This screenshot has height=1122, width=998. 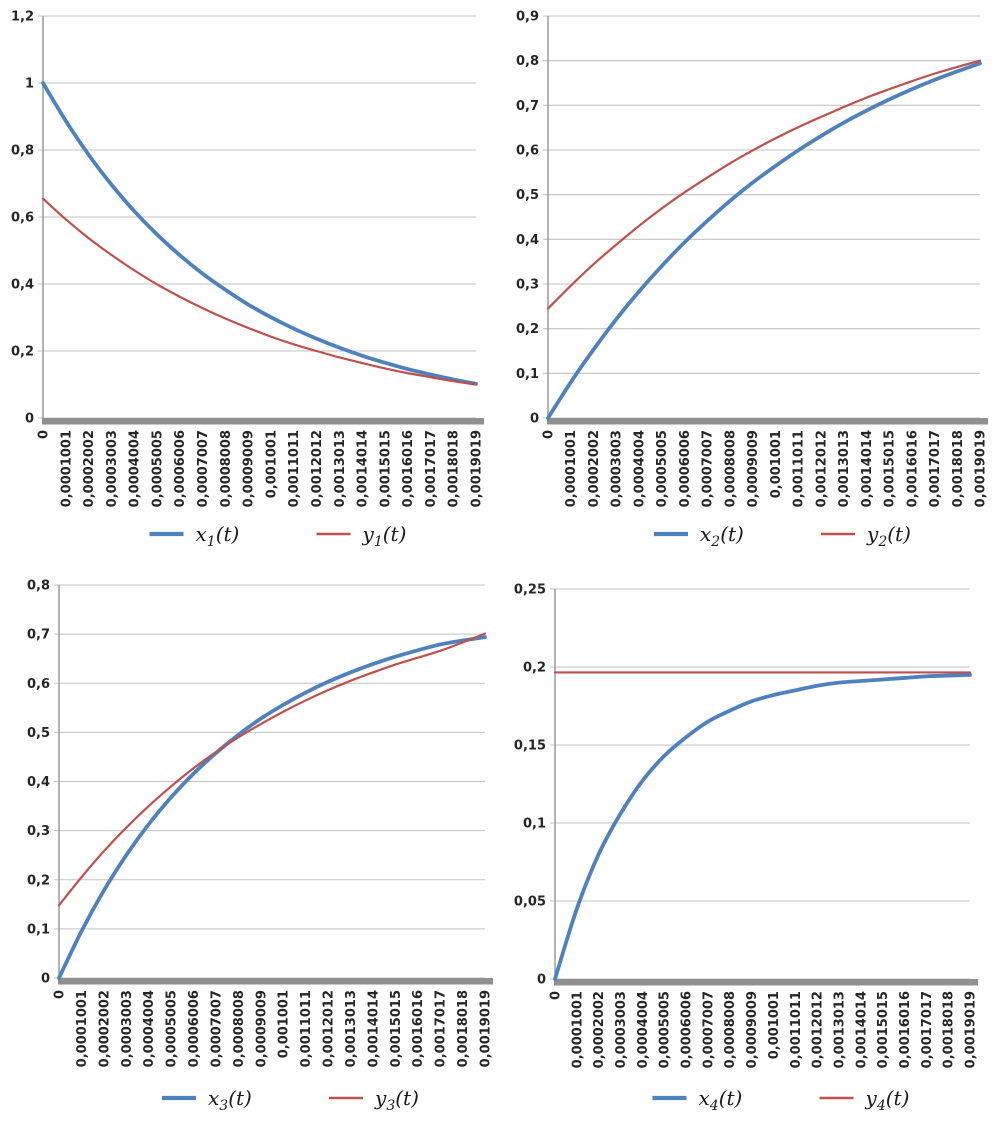 What do you see at coordinates (530, 746) in the screenshot?
I see `y-tick-label: 0,15` at bounding box center [530, 746].